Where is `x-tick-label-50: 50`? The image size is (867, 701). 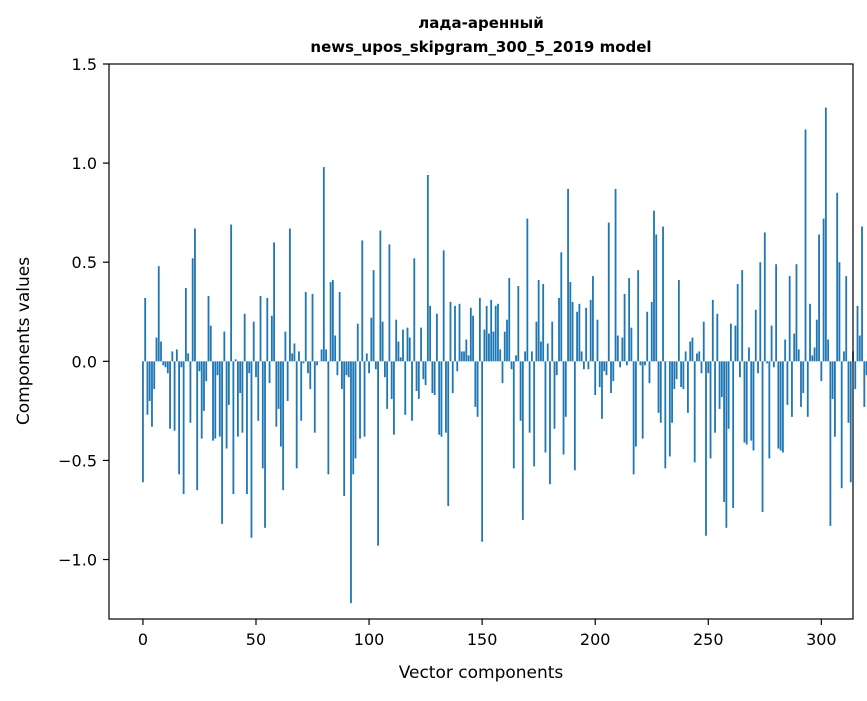
x-tick-label-50: 50 is located at coordinates (256, 639).